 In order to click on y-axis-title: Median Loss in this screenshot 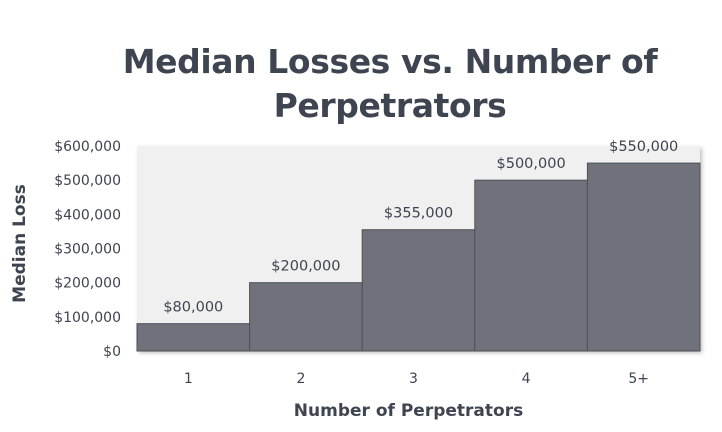, I will do `click(20, 243)`.